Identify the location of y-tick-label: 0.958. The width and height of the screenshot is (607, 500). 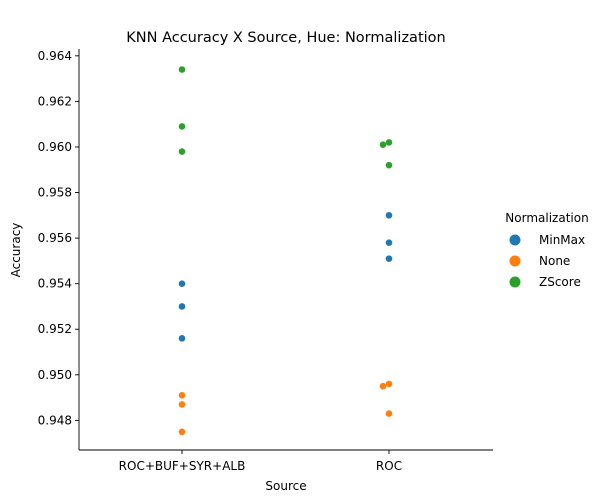
(55, 193).